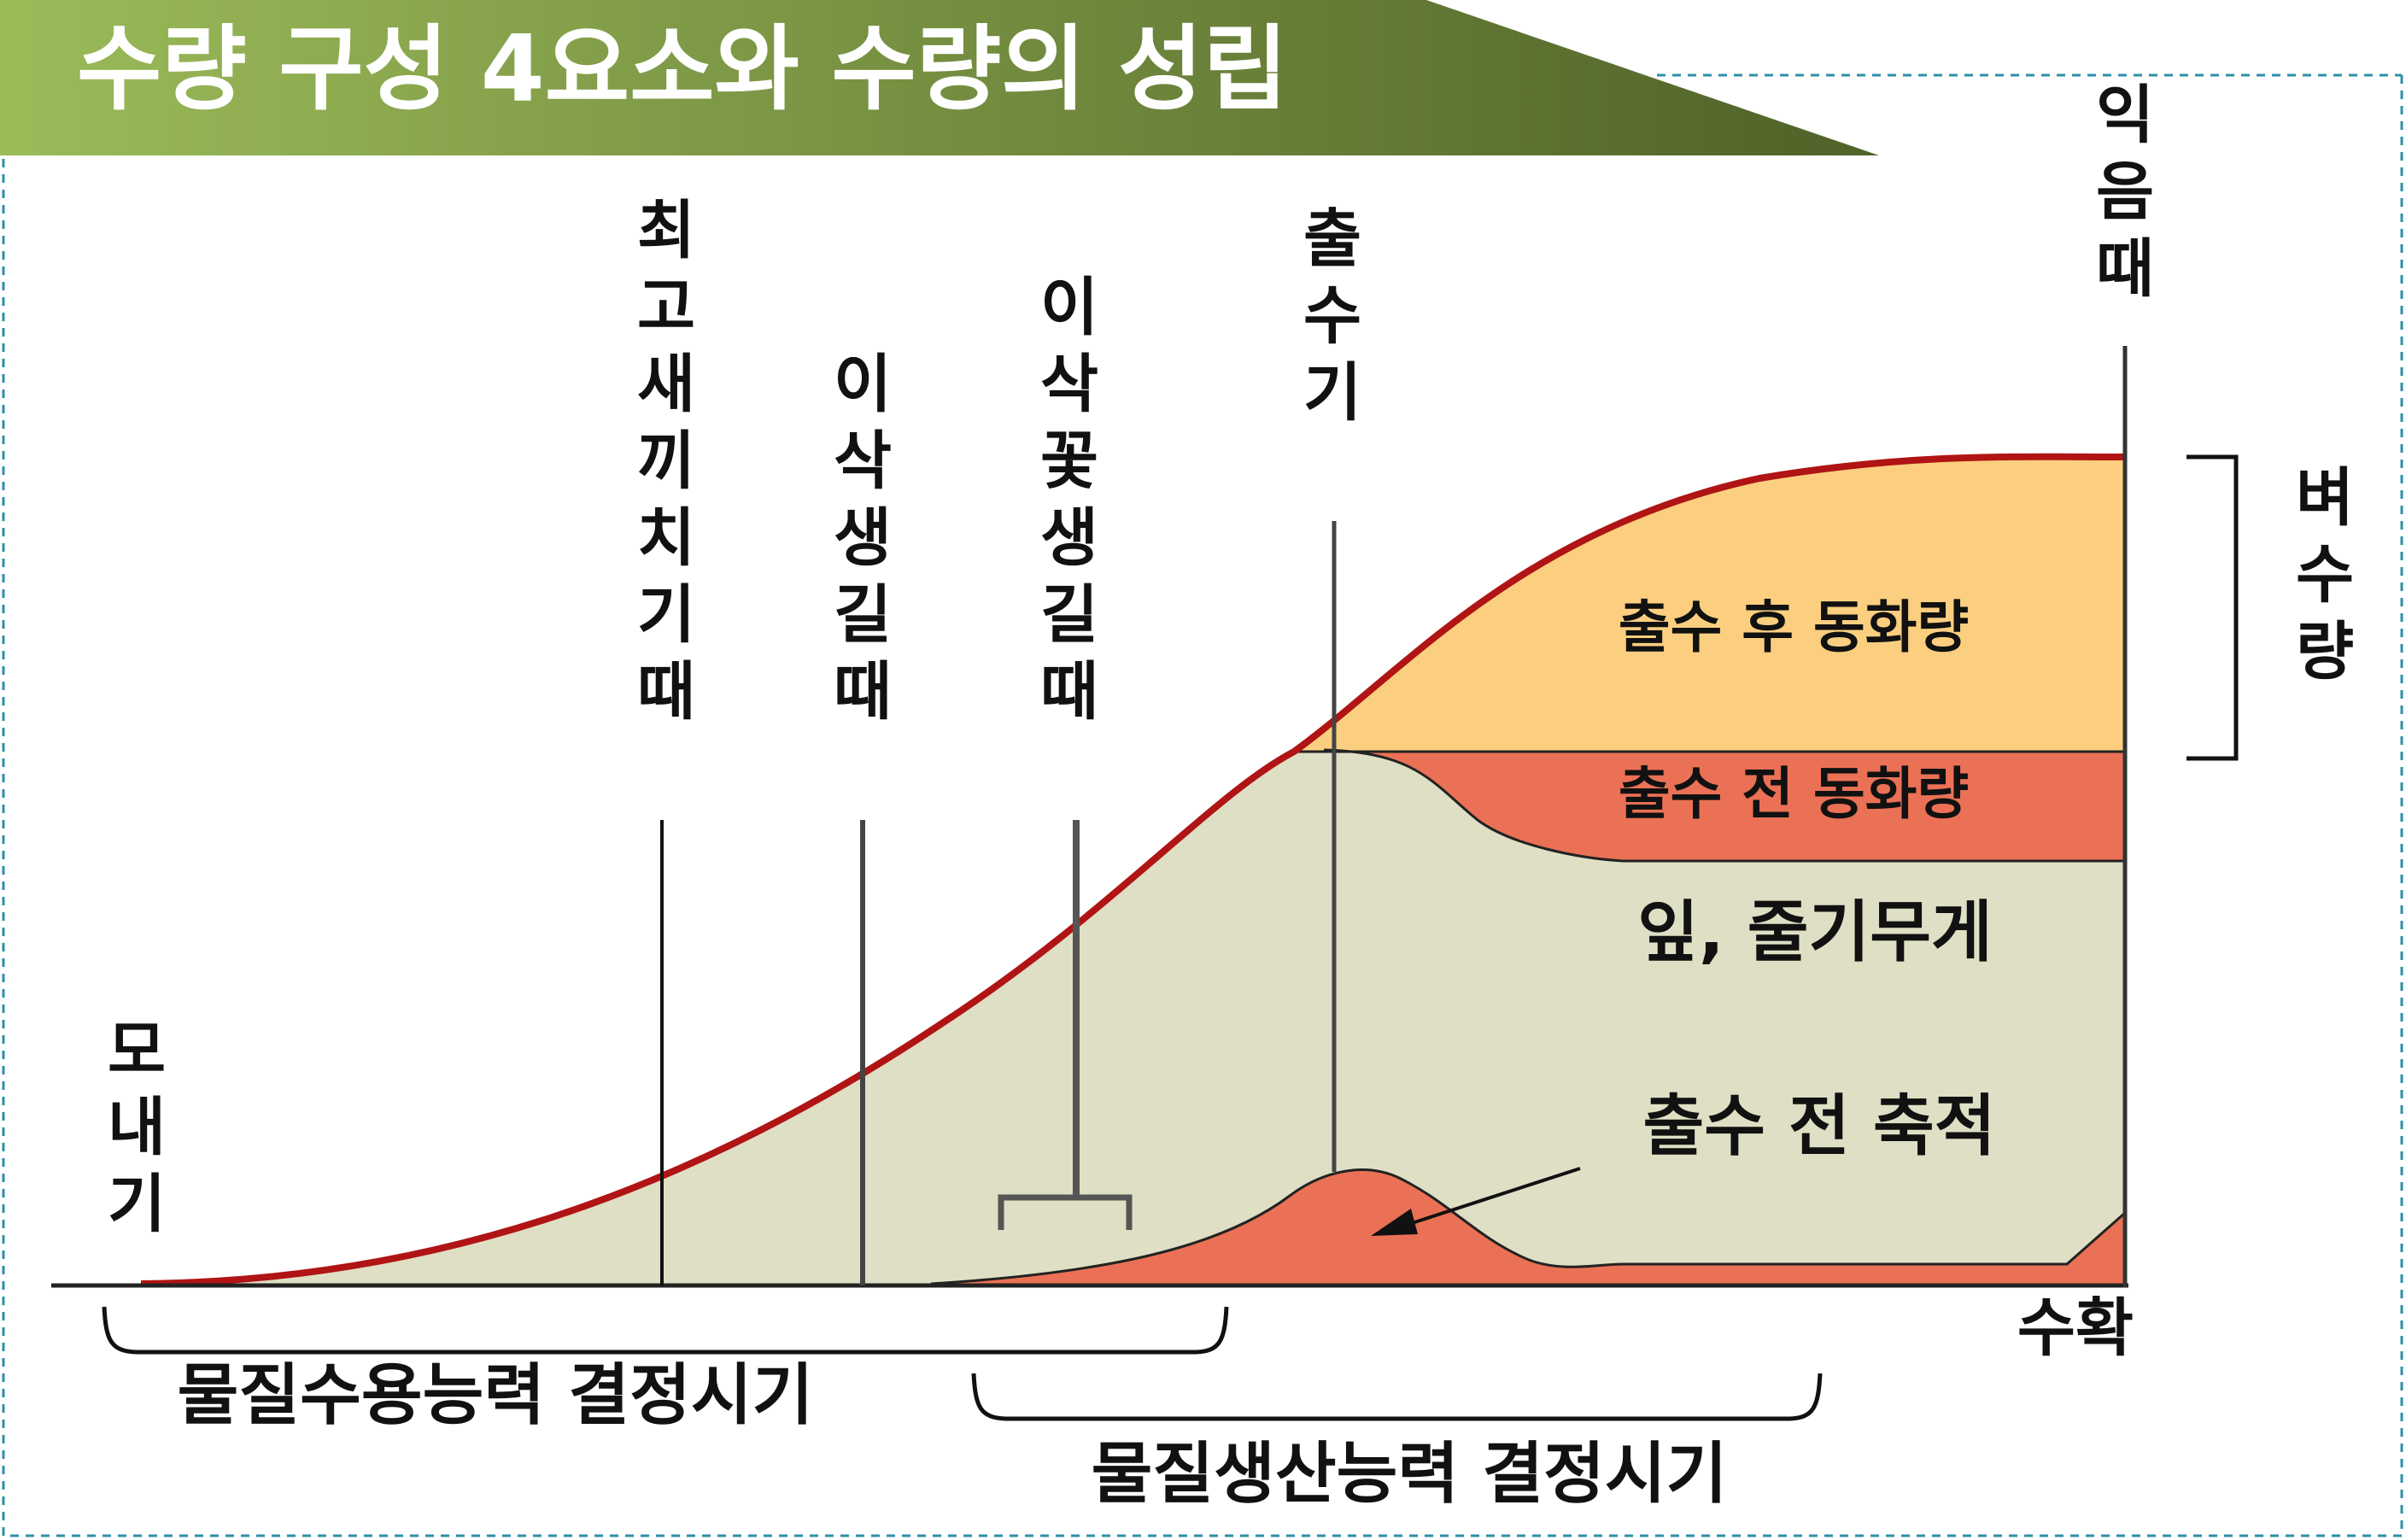 This screenshot has width=2406, height=1540. What do you see at coordinates (666, 538) in the screenshot?
I see `svg-text: 치` at bounding box center [666, 538].